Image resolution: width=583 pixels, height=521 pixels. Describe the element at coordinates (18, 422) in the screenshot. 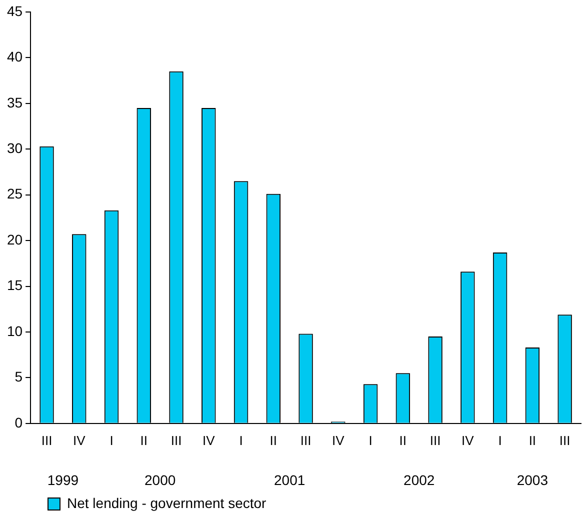

I see `y-tick-label: 0` at that location.